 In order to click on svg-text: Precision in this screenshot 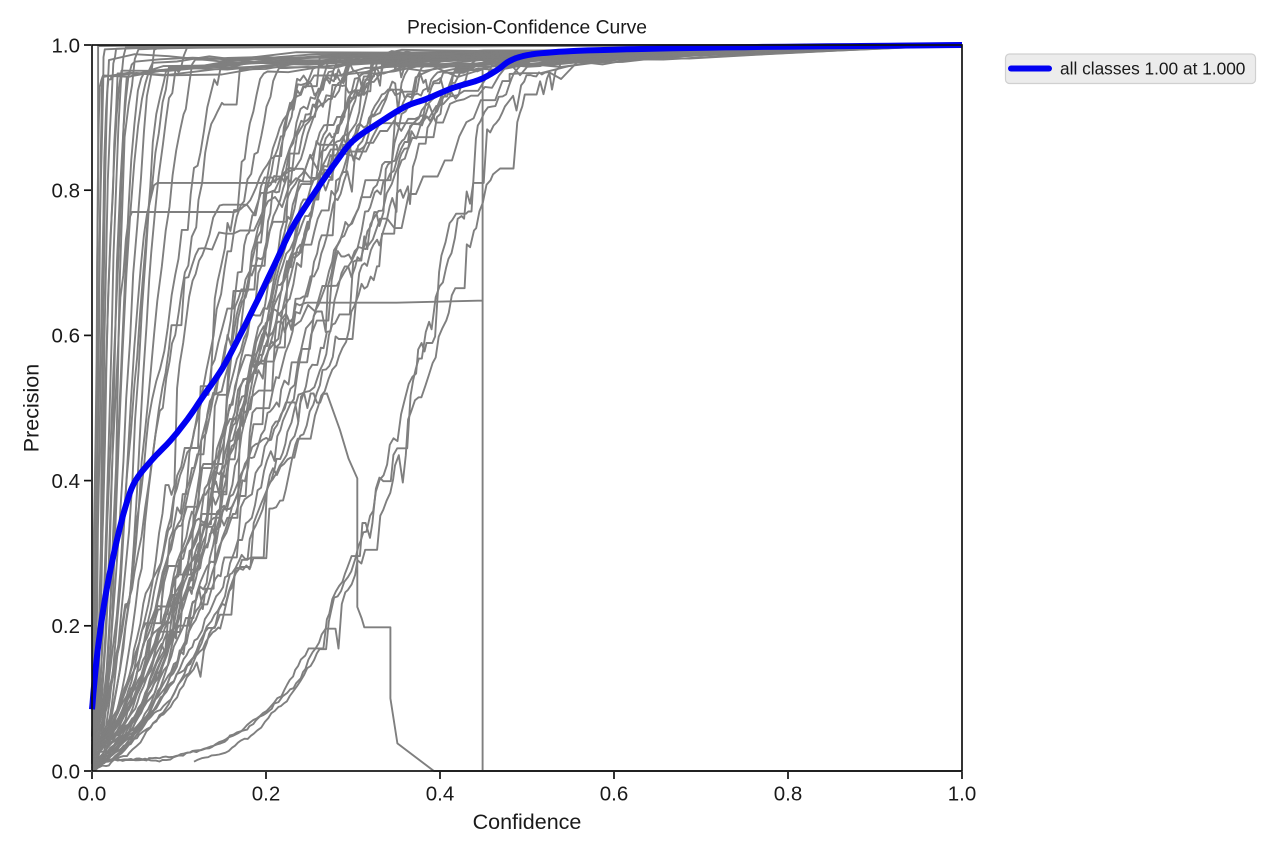, I will do `click(32, 408)`.